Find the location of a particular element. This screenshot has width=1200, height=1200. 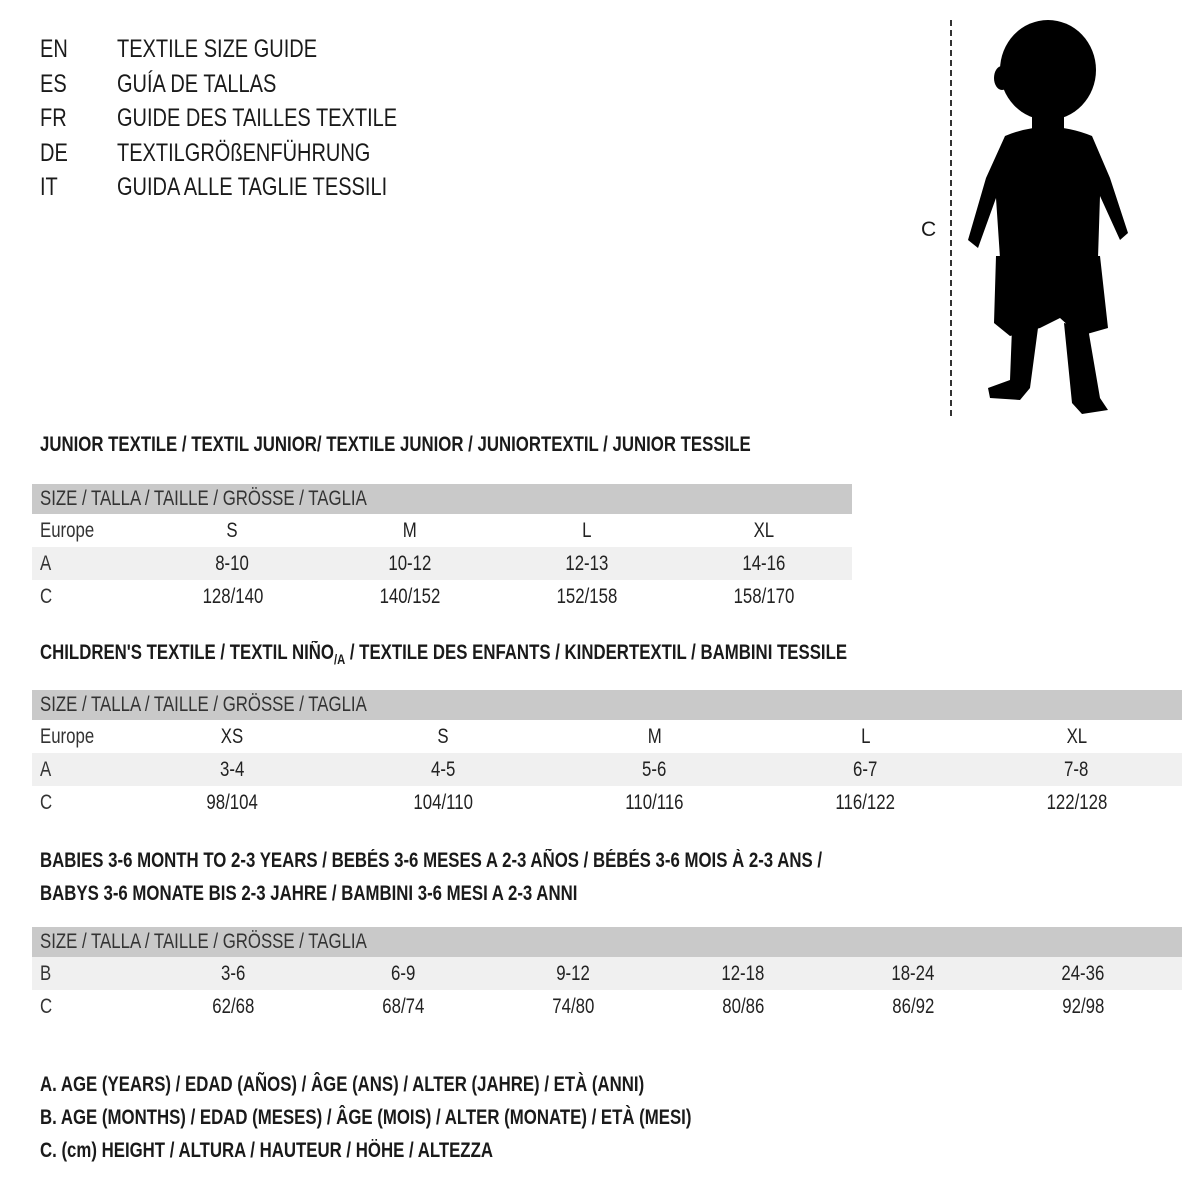

table-cell: 110/116 is located at coordinates (654, 802).